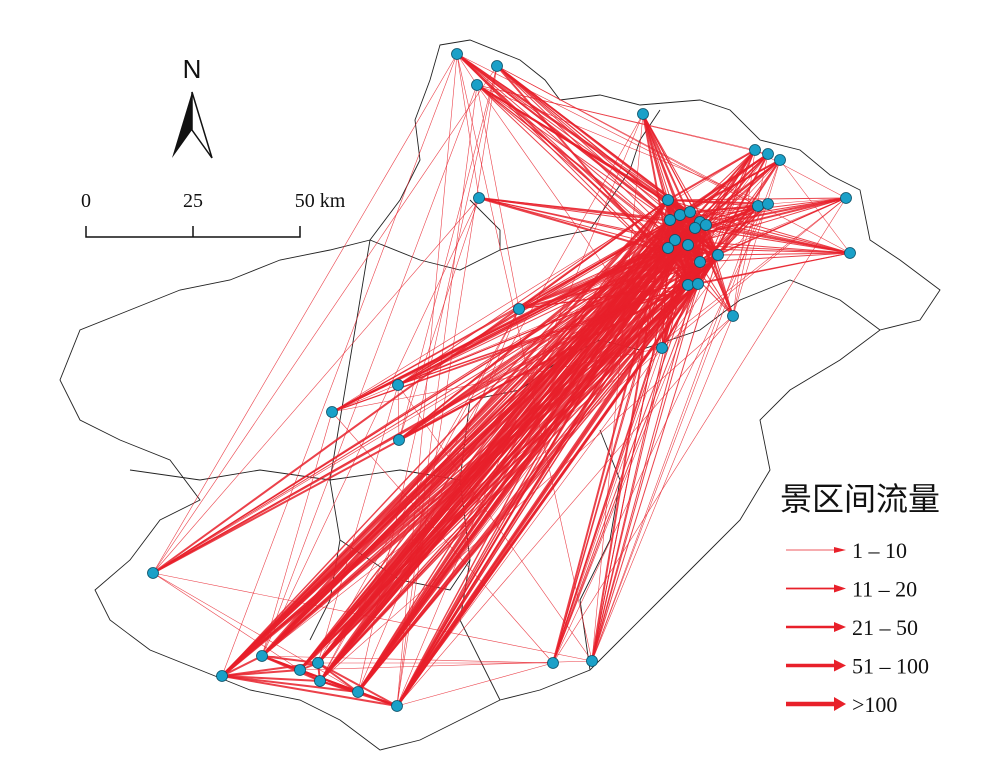 The width and height of the screenshot is (1008, 784). What do you see at coordinates (213, 214) in the screenshot?
I see `scale-bar: 0 25 50 km` at bounding box center [213, 214].